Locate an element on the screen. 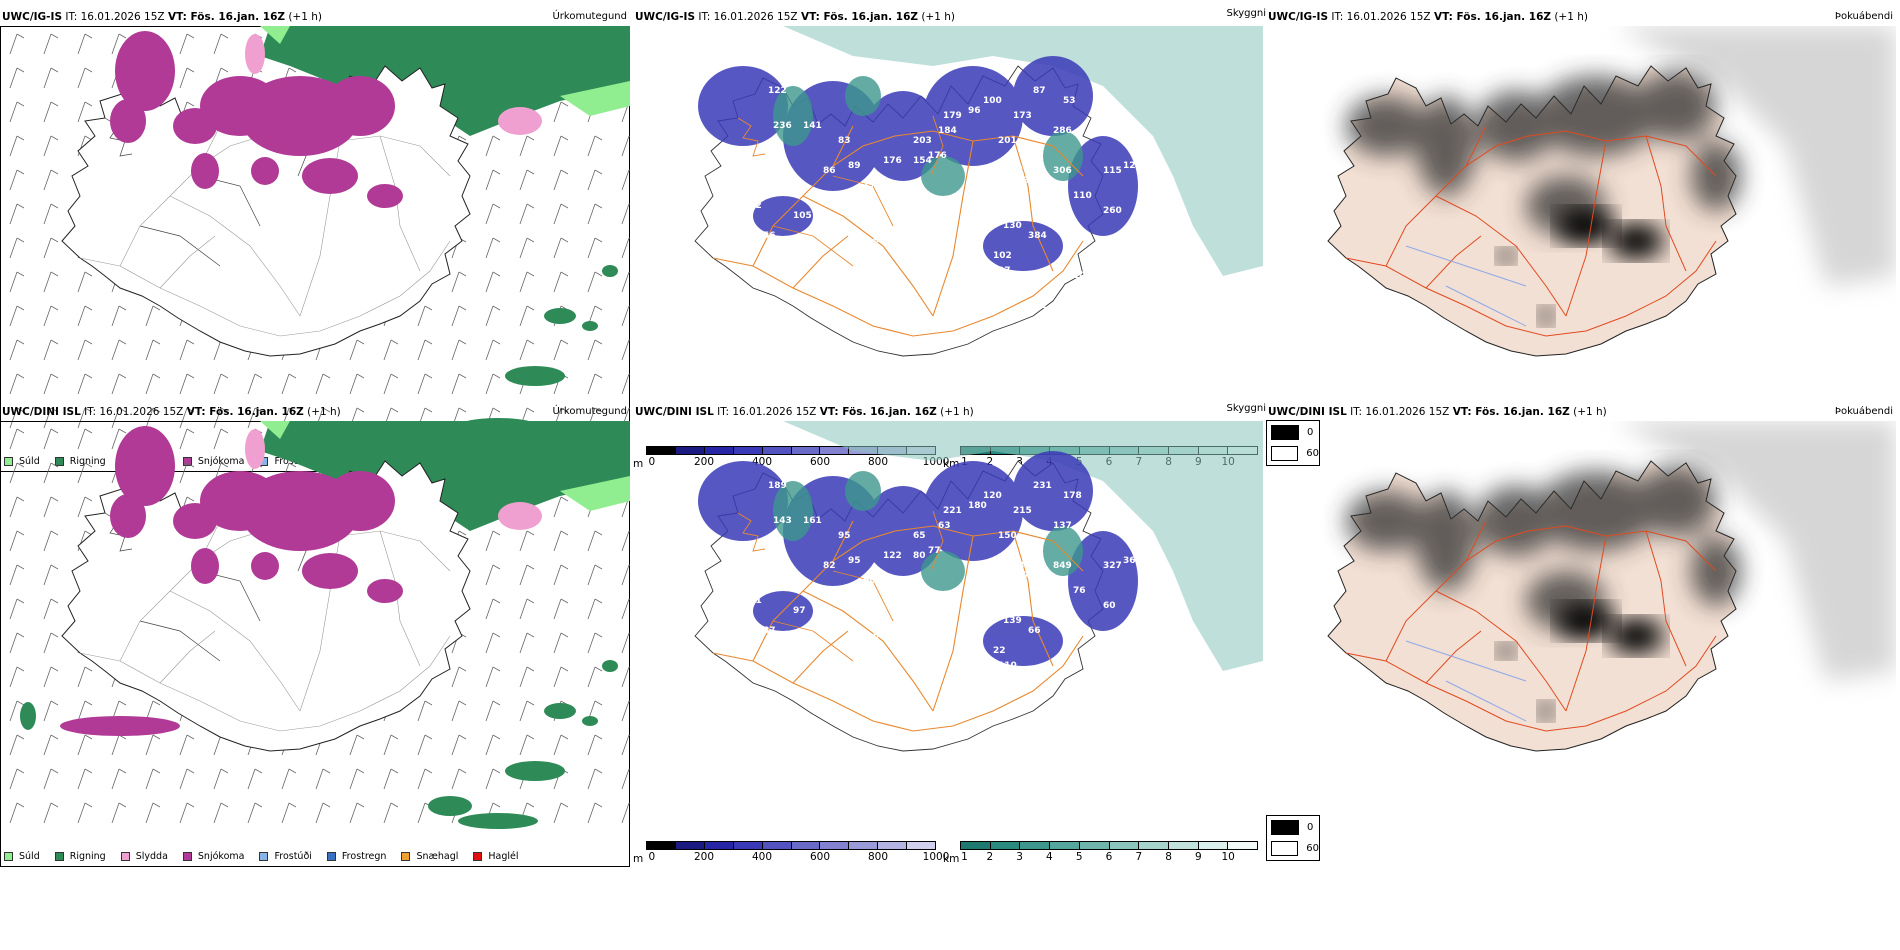  visibility-value-label: 122 is located at coordinates (777, 91).